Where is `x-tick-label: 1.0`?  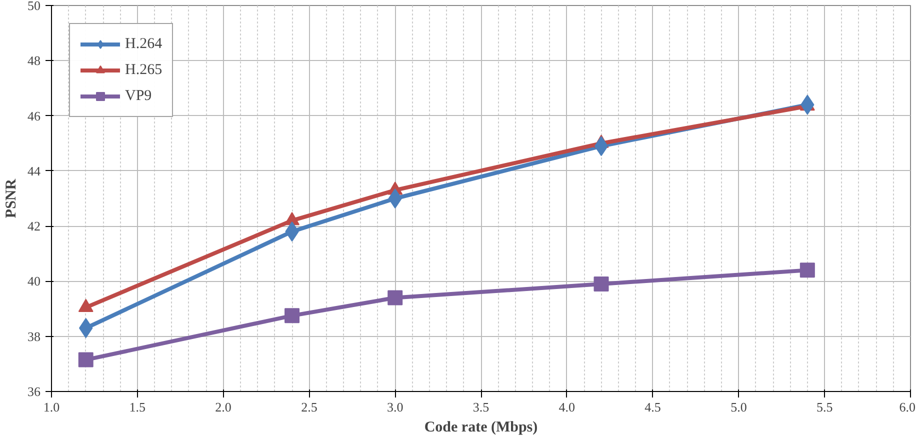 x-tick-label: 1.0 is located at coordinates (51, 407).